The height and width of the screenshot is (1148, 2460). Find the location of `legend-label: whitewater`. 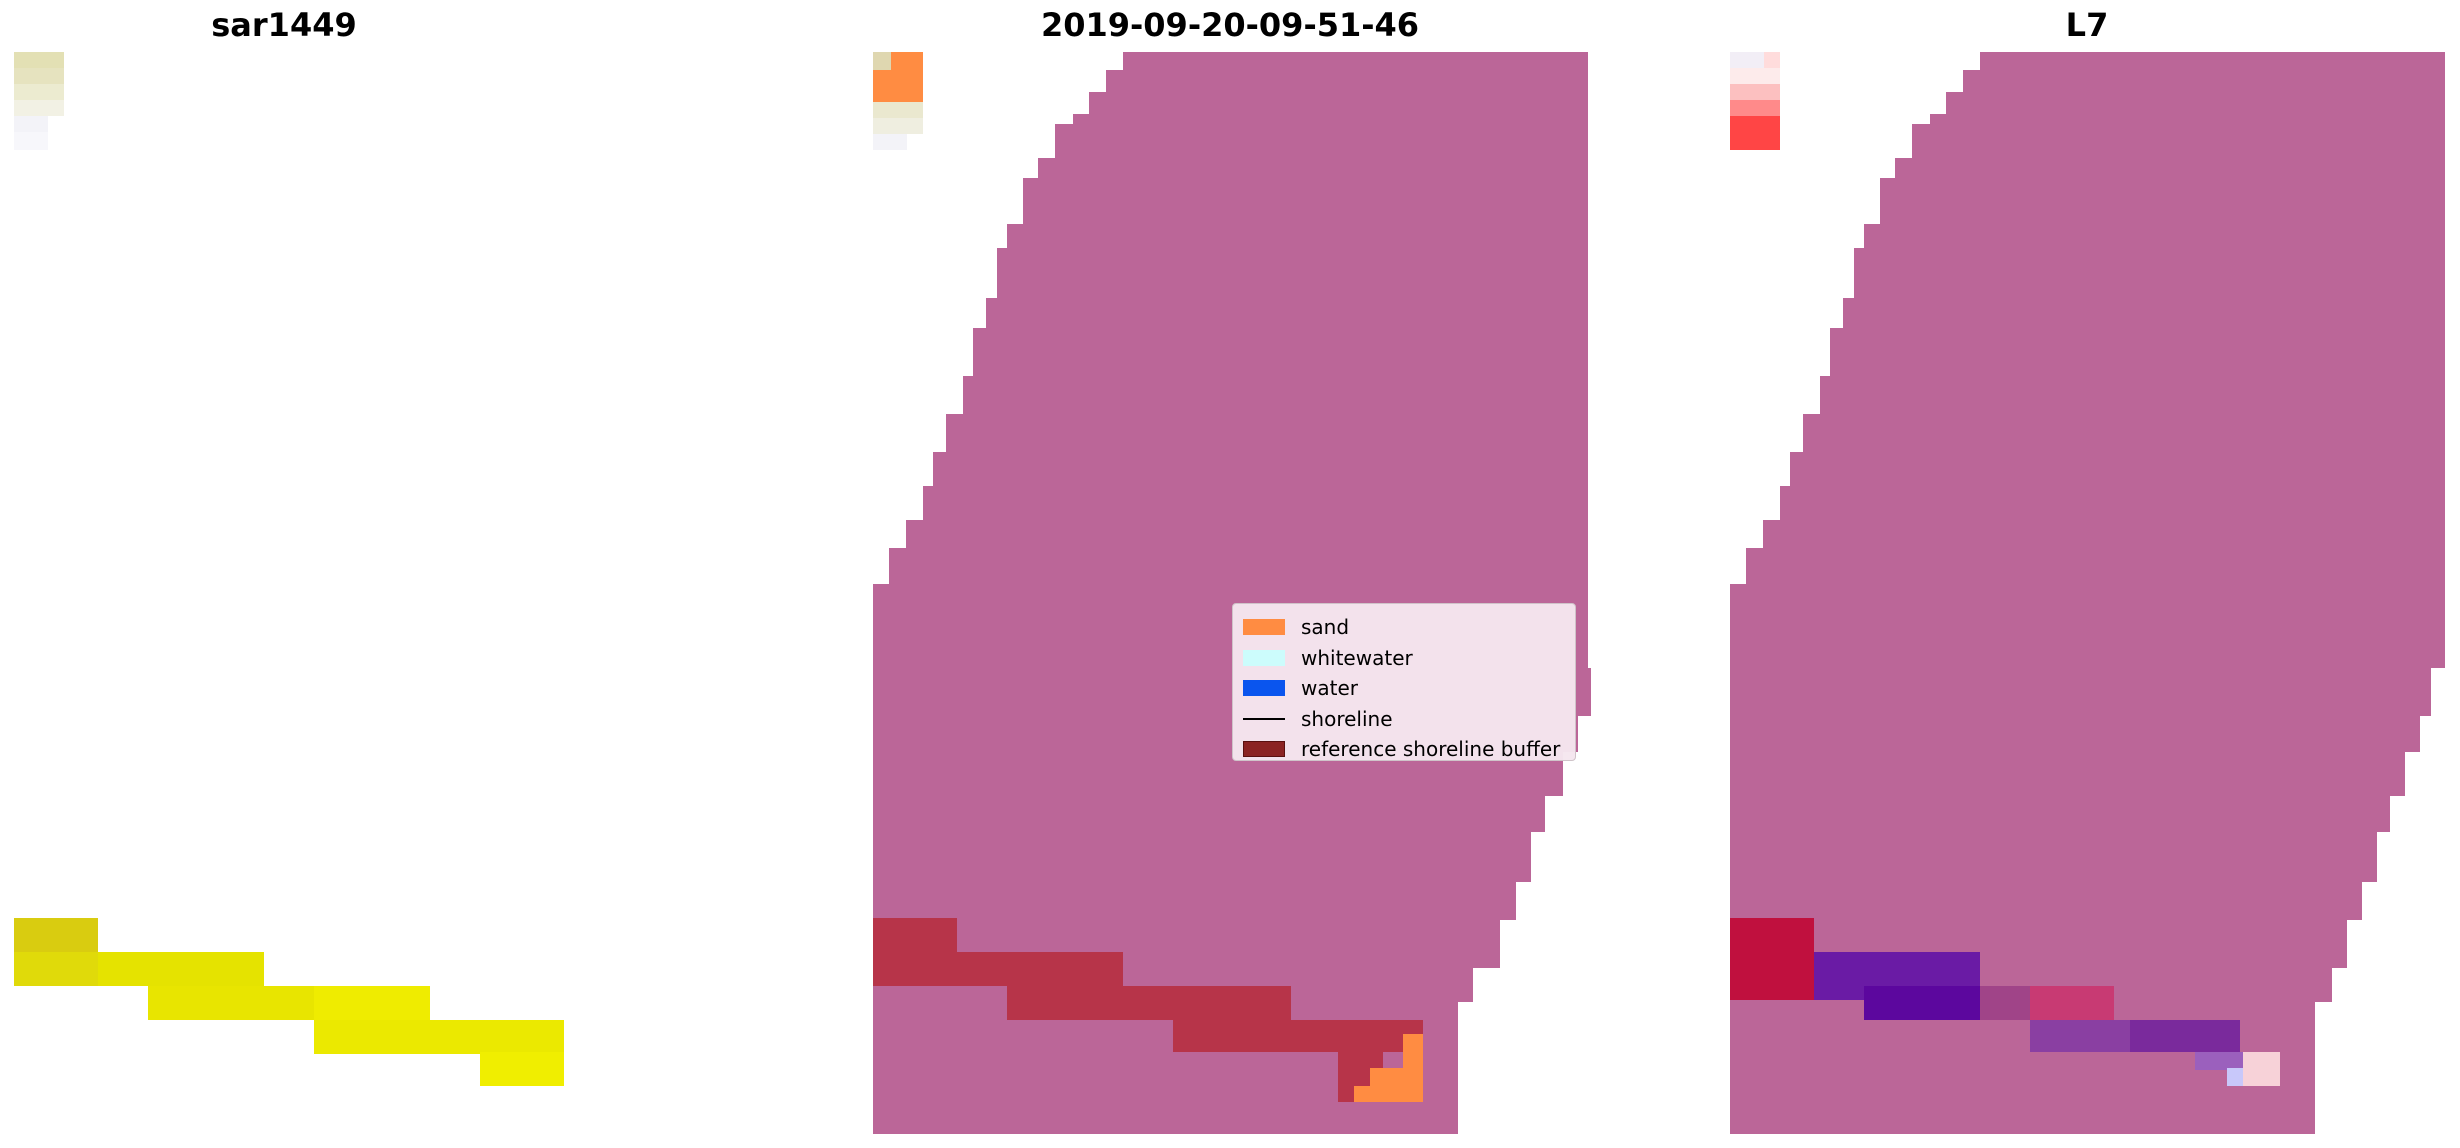

legend-label: whitewater is located at coordinates (1357, 657).